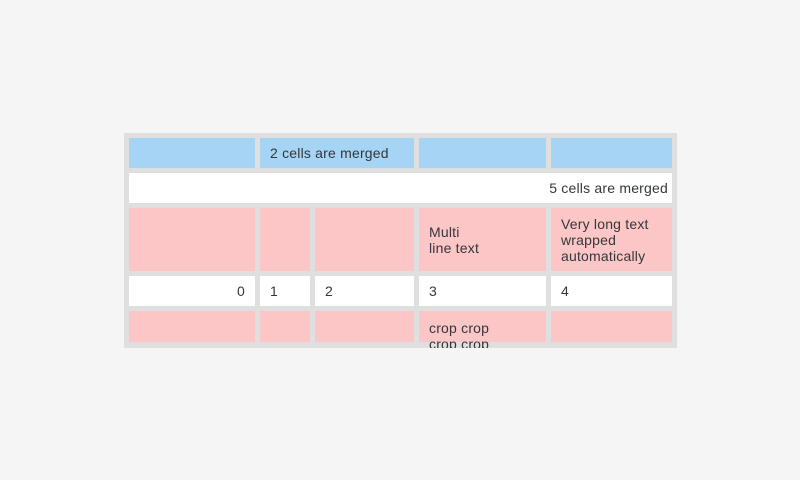 The width and height of the screenshot is (800, 480). What do you see at coordinates (364, 239) in the screenshot?
I see `table-cell-r3c3` at bounding box center [364, 239].